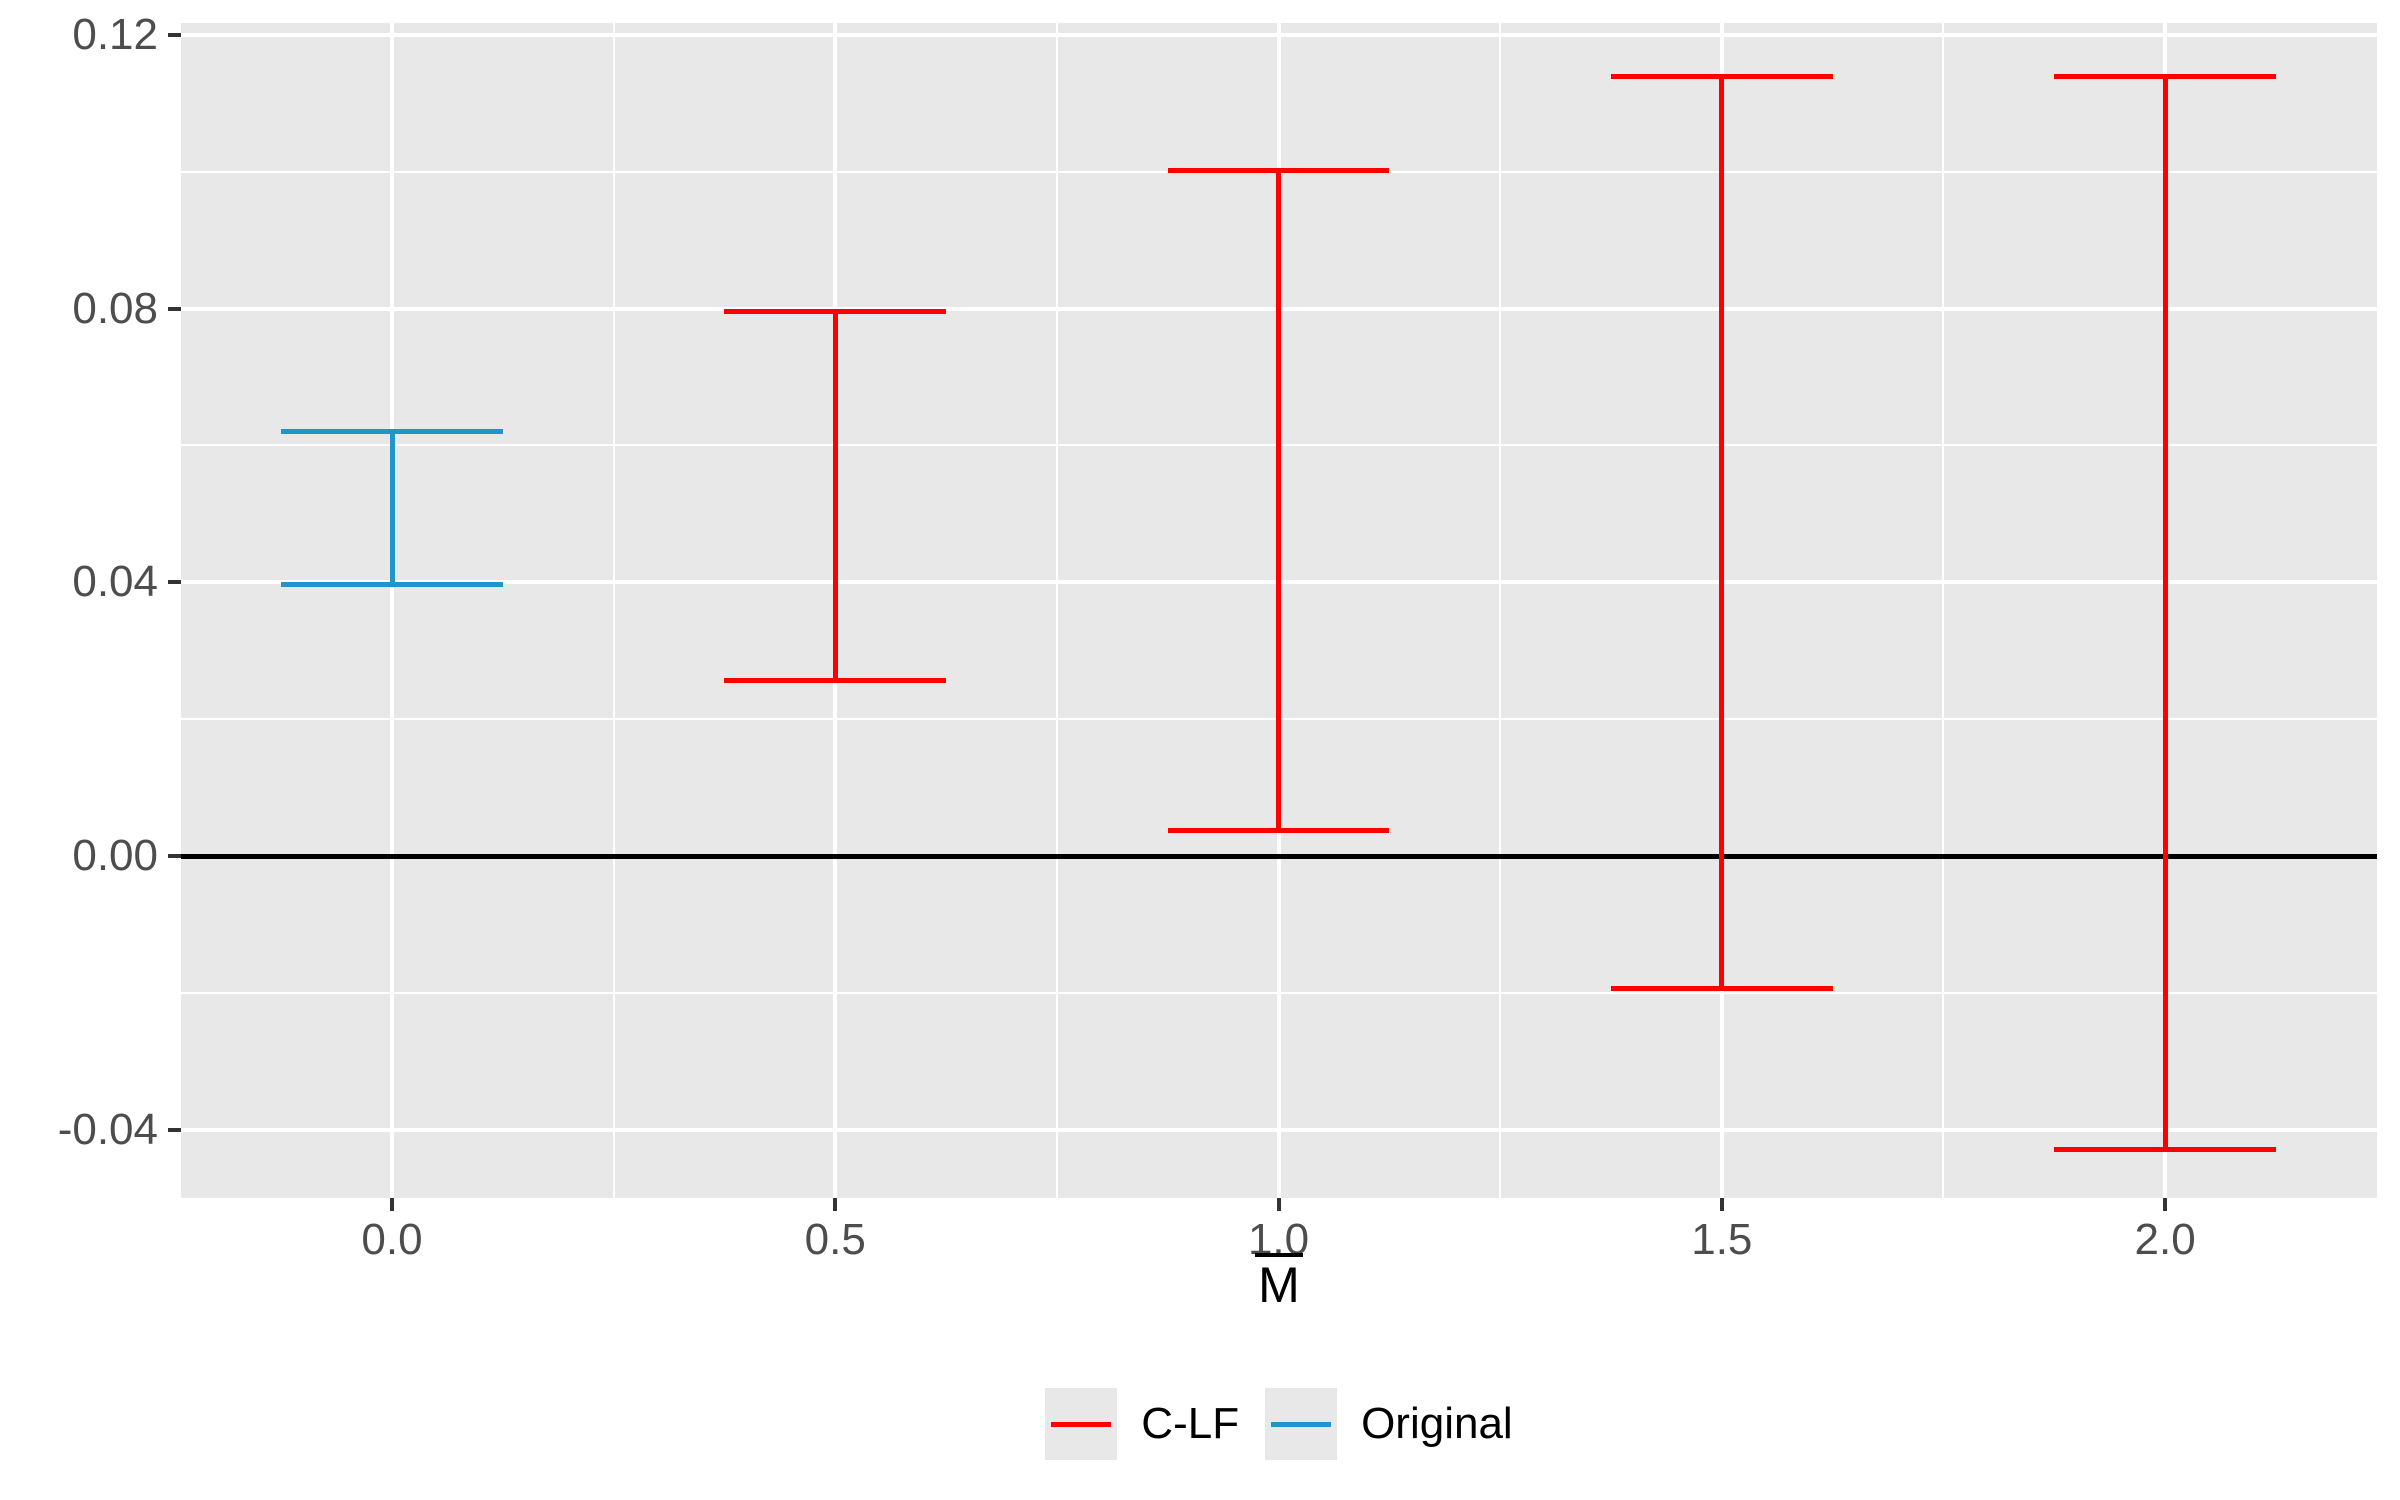  I want to click on x-axis-title-mbar: M, so click(1279, 1281).